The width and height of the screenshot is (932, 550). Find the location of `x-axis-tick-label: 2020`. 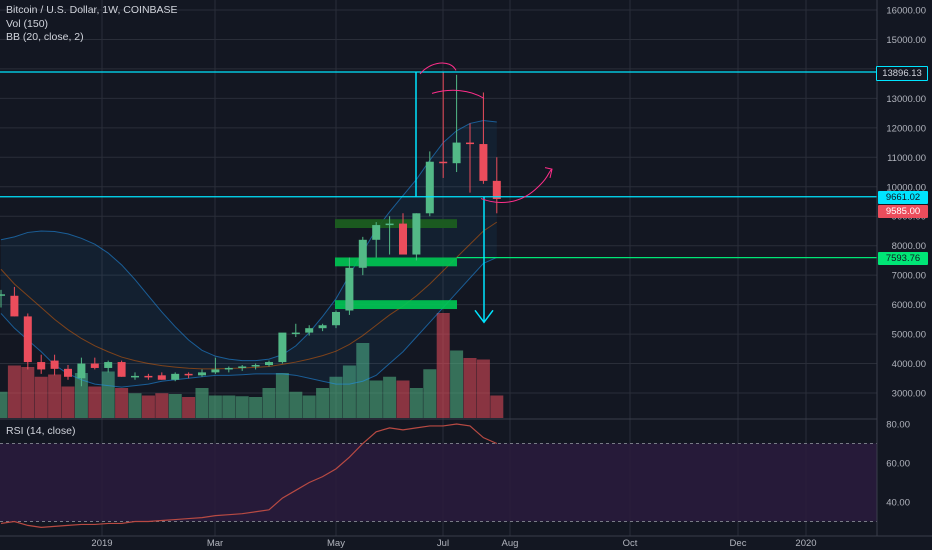

x-axis-tick-label: 2020 is located at coordinates (805, 543).